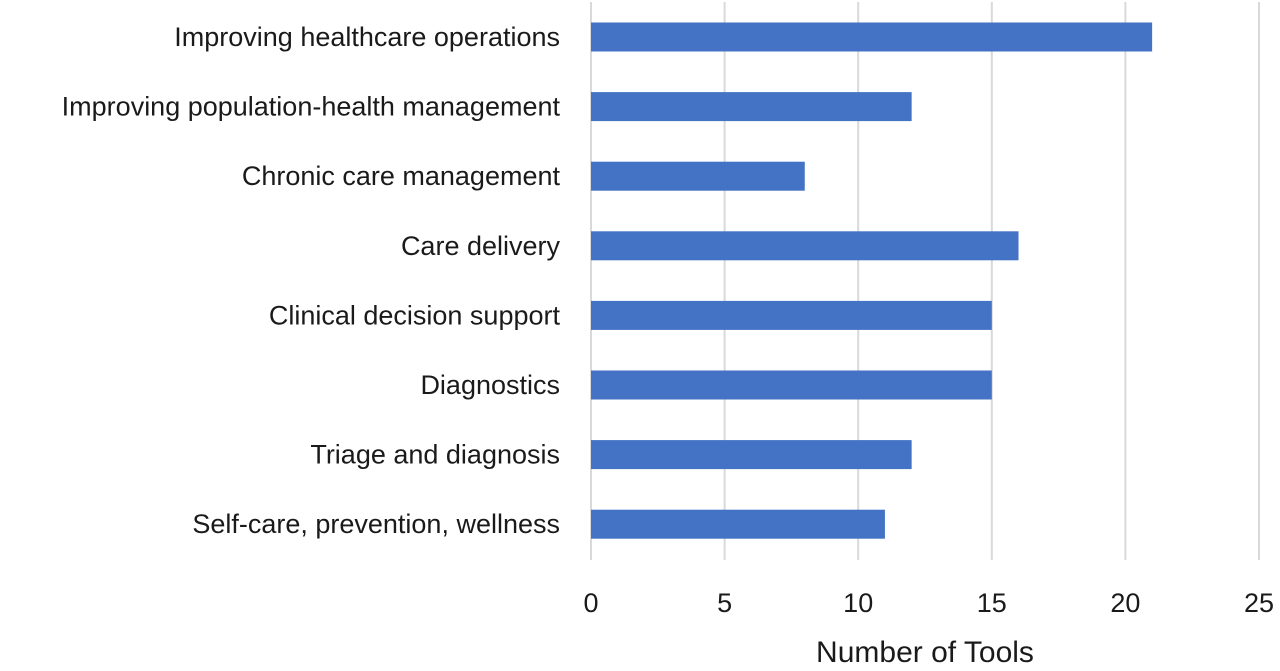 The image size is (1280, 671). Describe the element at coordinates (992, 603) in the screenshot. I see `x-tick-label: 15` at that location.